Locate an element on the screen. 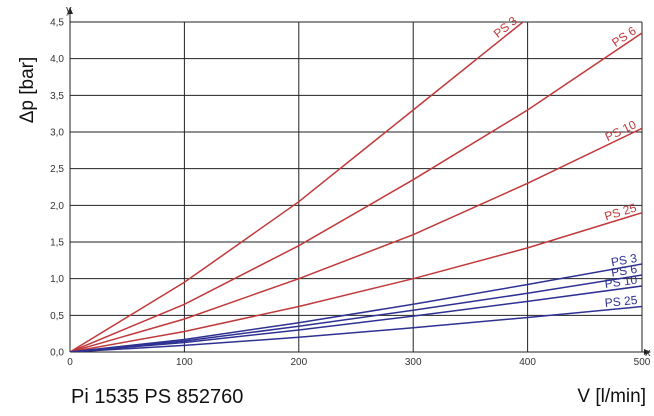 The width and height of the screenshot is (654, 416). x-axis-arrow is located at coordinates (647, 352).